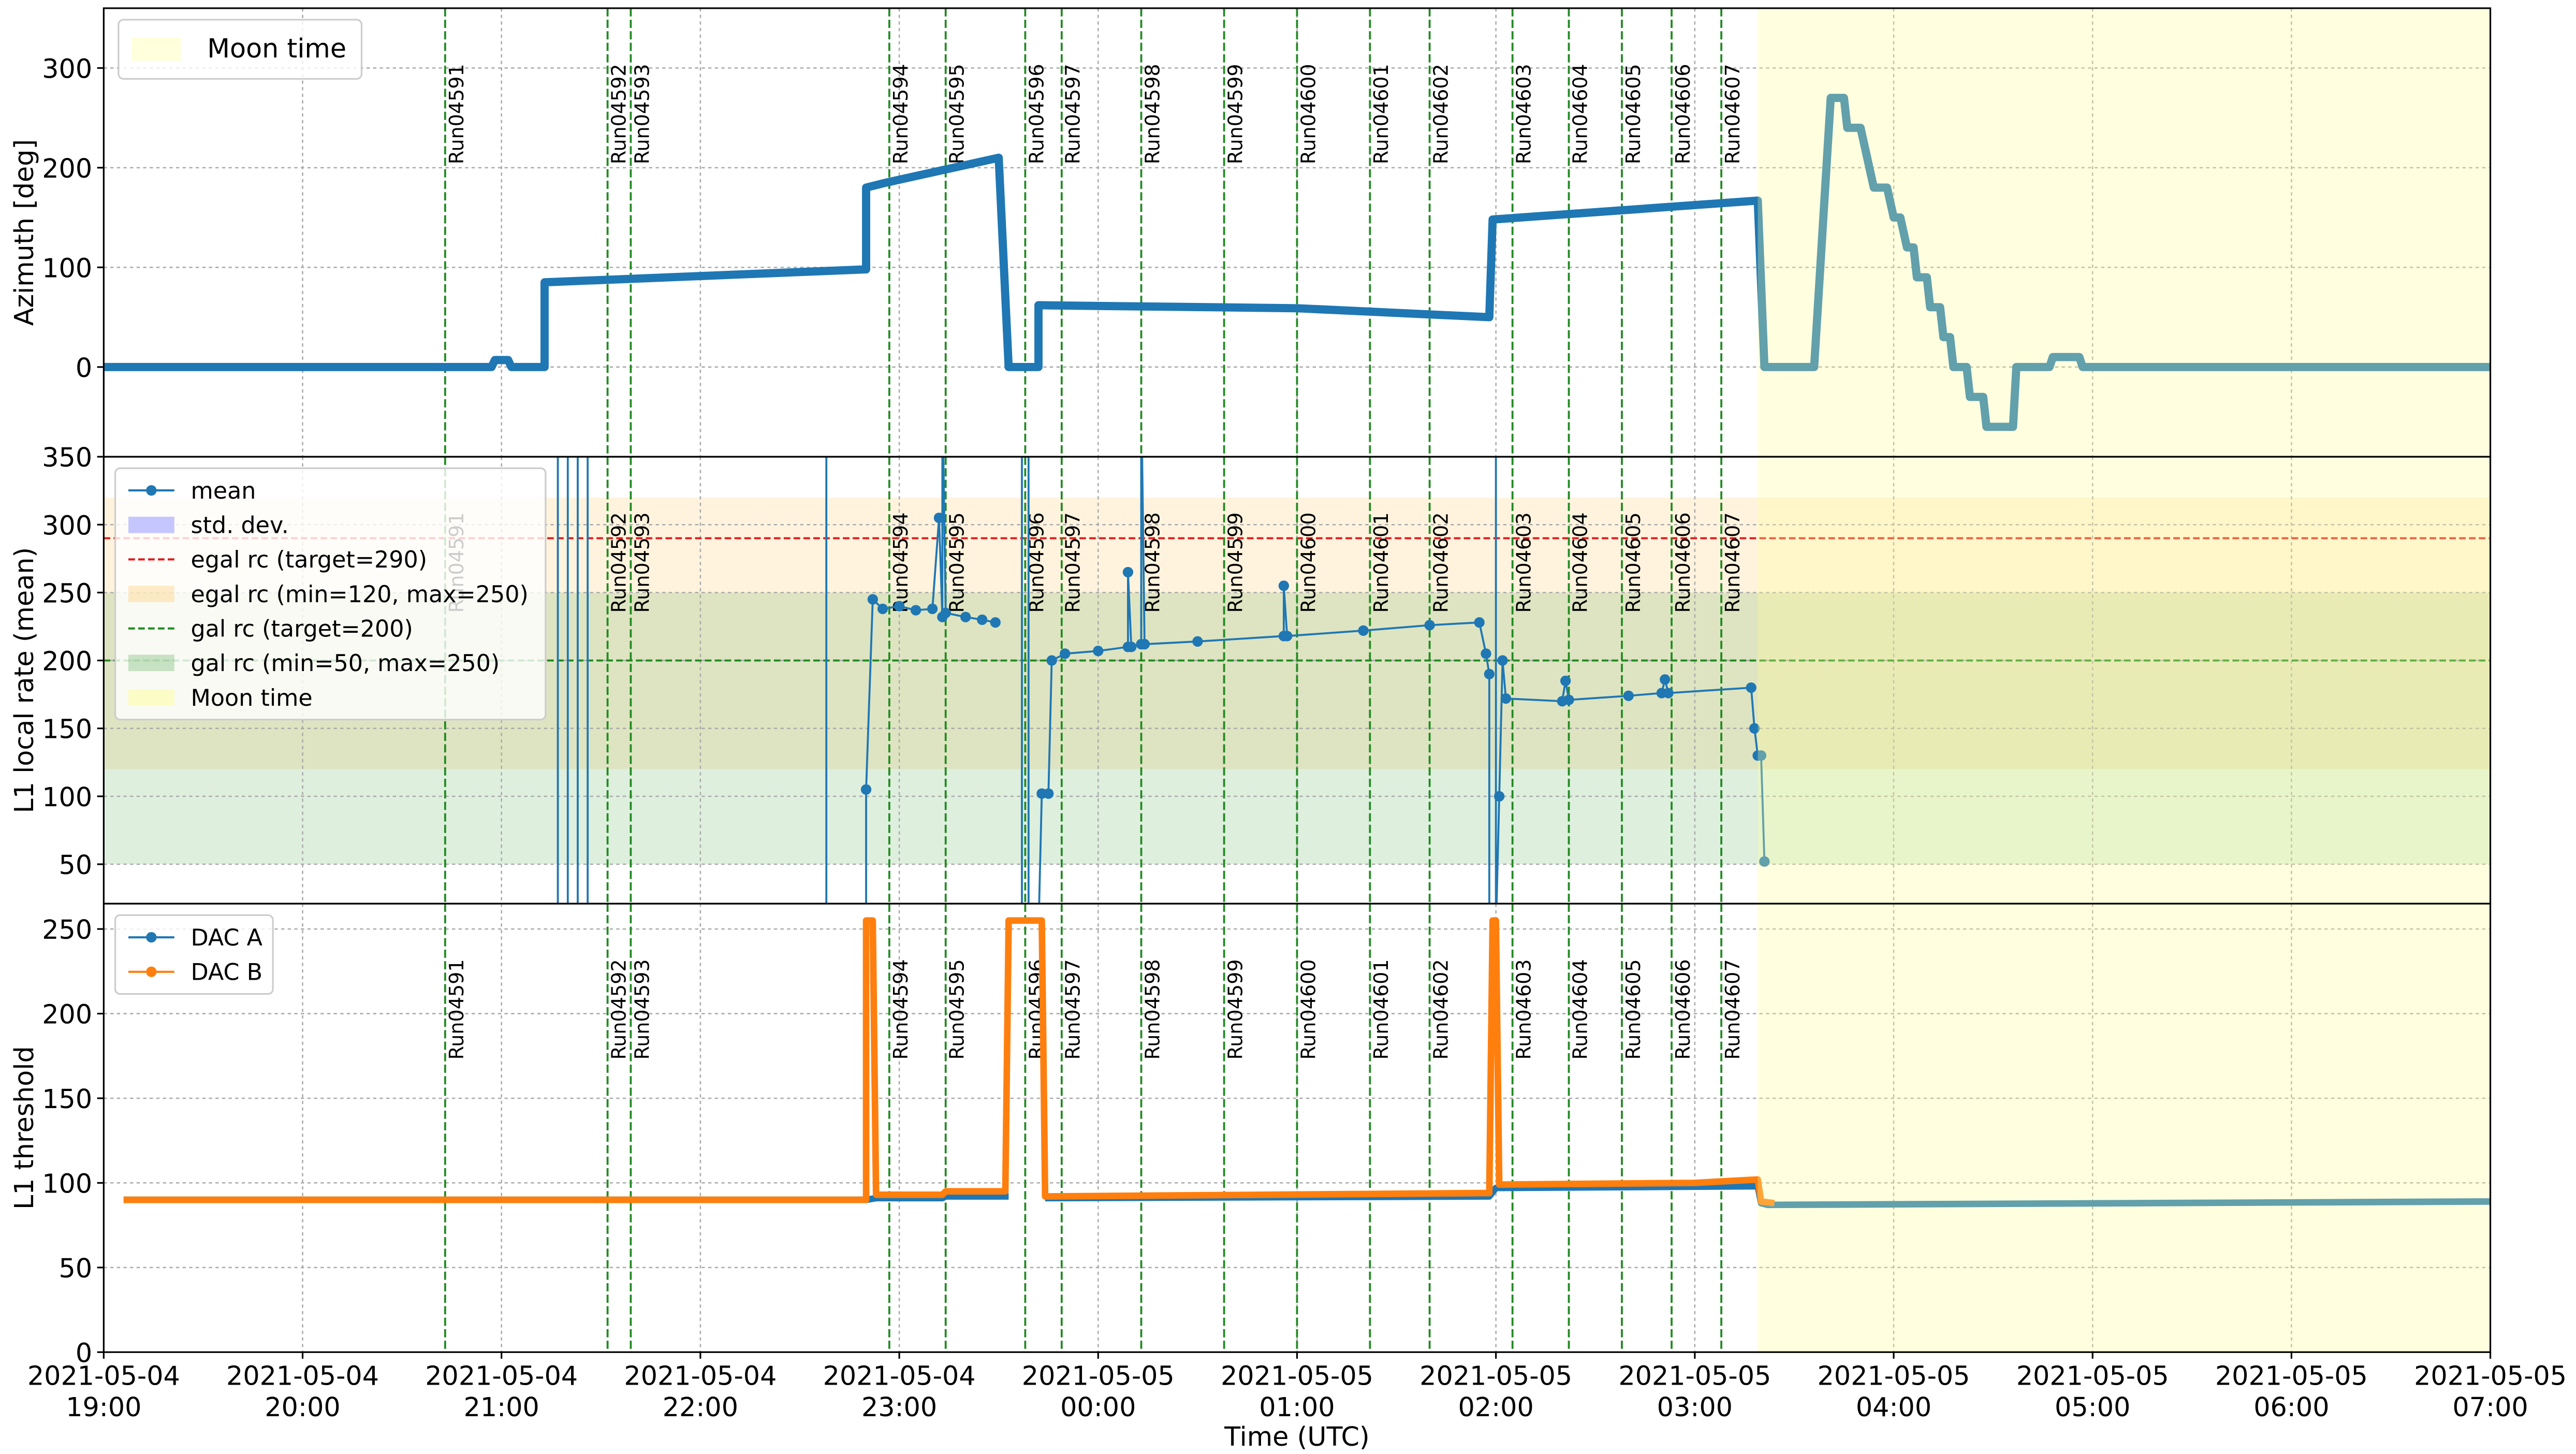  What do you see at coordinates (1235, 562) in the screenshot?
I see `run-label: Run04599` at bounding box center [1235, 562].